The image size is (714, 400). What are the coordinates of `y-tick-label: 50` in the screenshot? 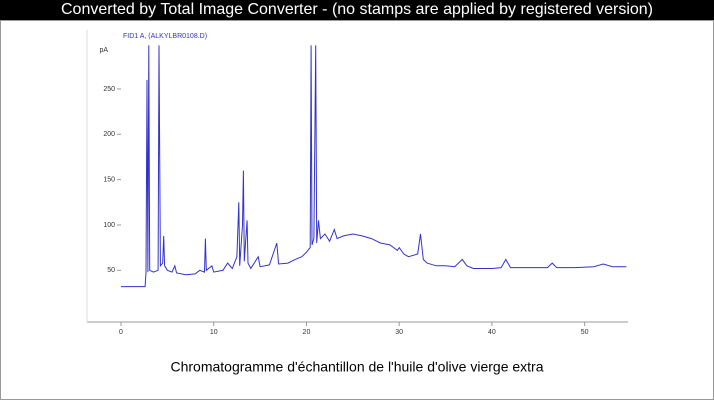 It's located at (111, 270).